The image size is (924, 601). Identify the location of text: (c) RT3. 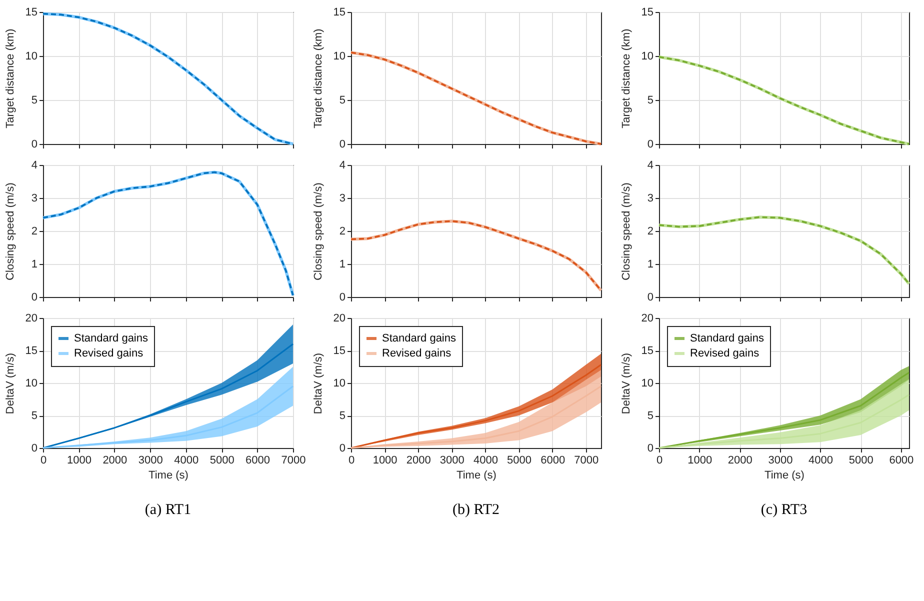
(784, 510).